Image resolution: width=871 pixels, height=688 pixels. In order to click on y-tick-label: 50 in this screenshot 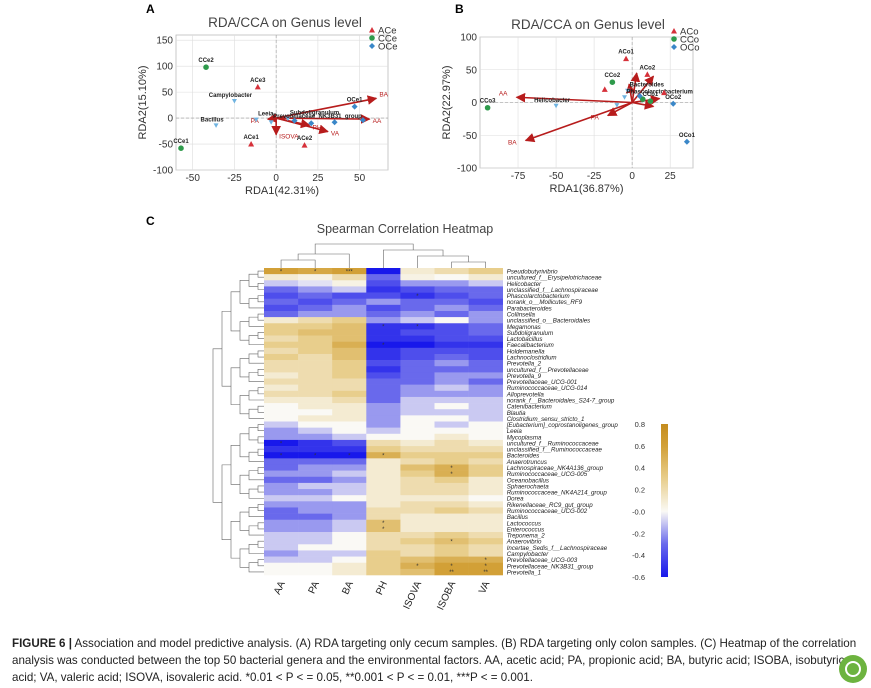, I will do `click(168, 93)`.